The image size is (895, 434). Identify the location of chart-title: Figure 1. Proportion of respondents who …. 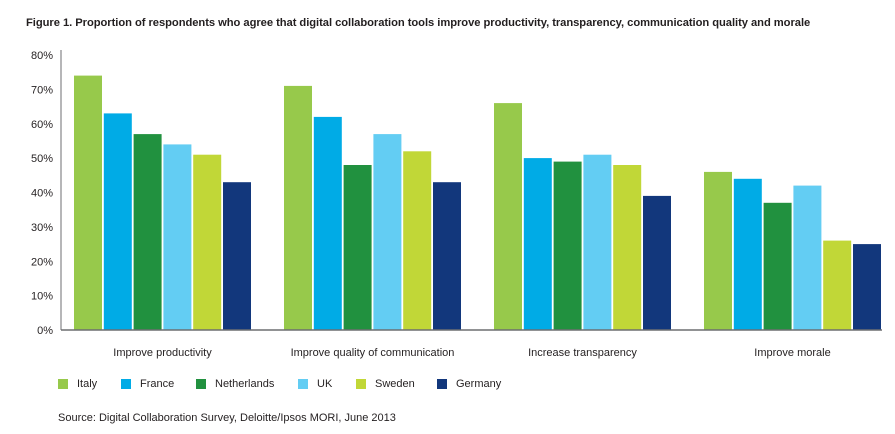
(418, 23).